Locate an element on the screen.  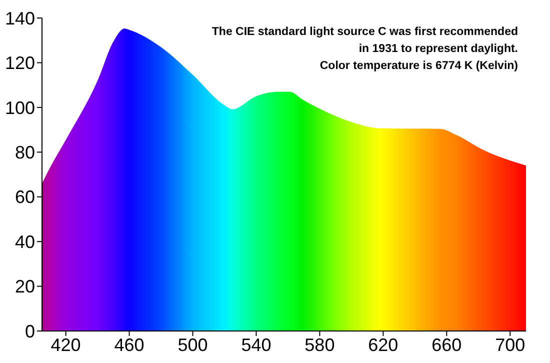
x-tick-label: 460 is located at coordinates (129, 344).